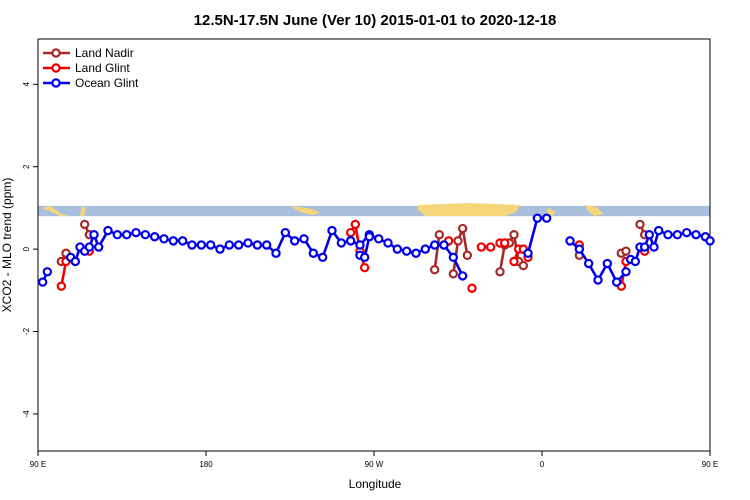 The width and height of the screenshot is (750, 500). What do you see at coordinates (7, 245) in the screenshot?
I see `y-axis-label: XCO2 - MLO trend (ppm)` at bounding box center [7, 245].